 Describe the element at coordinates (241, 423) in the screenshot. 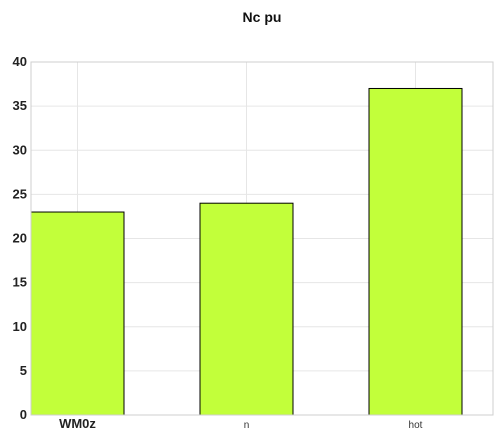

I see `x-axis-ticks: WM0z n hot` at that location.